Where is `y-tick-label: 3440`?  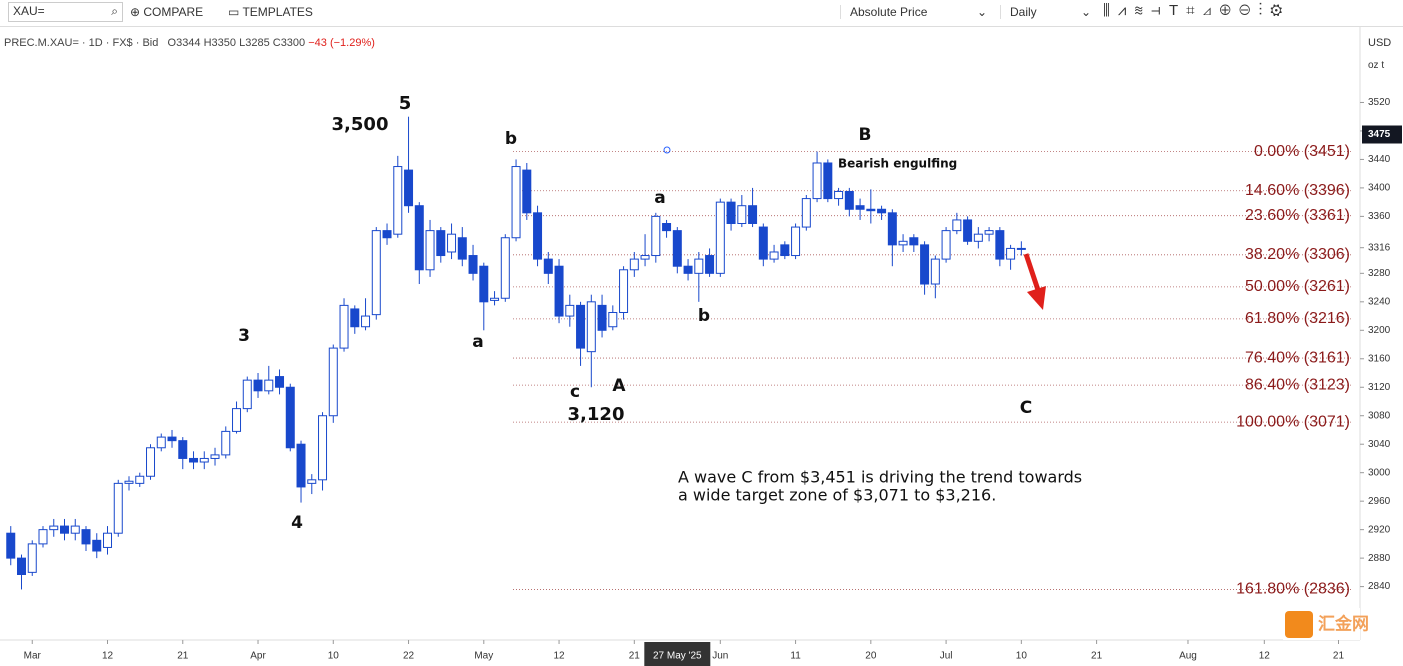
y-tick-label: 3440 is located at coordinates (1379, 159).